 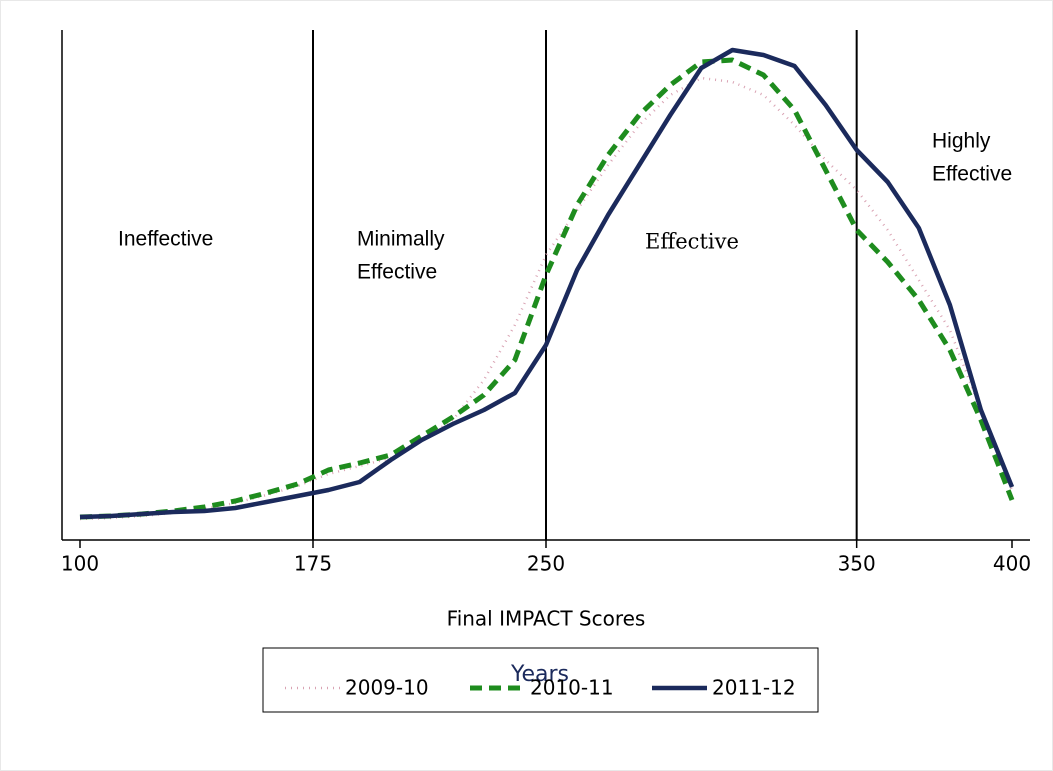 I want to click on x-axis-title: Final IMPACT Scores, so click(x=546, y=619).